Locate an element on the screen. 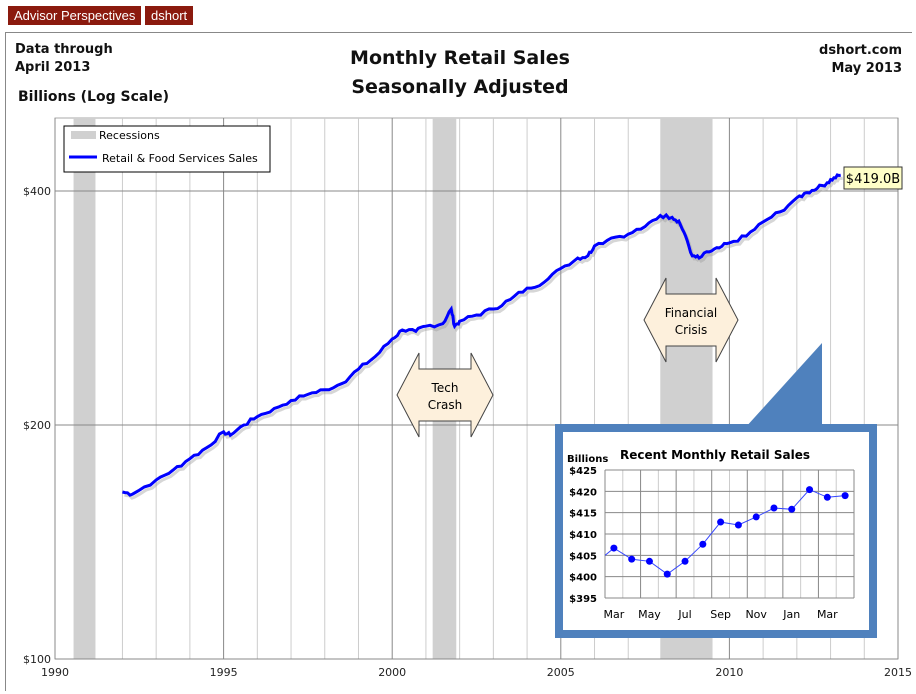 The width and height of the screenshot is (916, 694). inset-title: Recent Monthly Retail Sales is located at coordinates (715, 455).